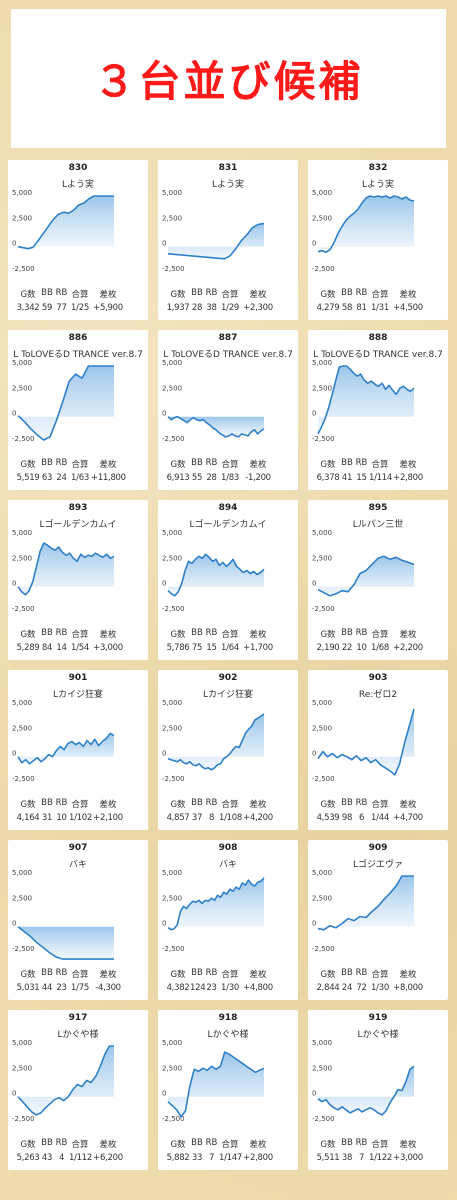 This screenshot has height=1200, width=457. I want to click on stats-table: G数 BB RB 合算 差枚 2,844 24 72 1/30 +8,000, so click(380, 980).